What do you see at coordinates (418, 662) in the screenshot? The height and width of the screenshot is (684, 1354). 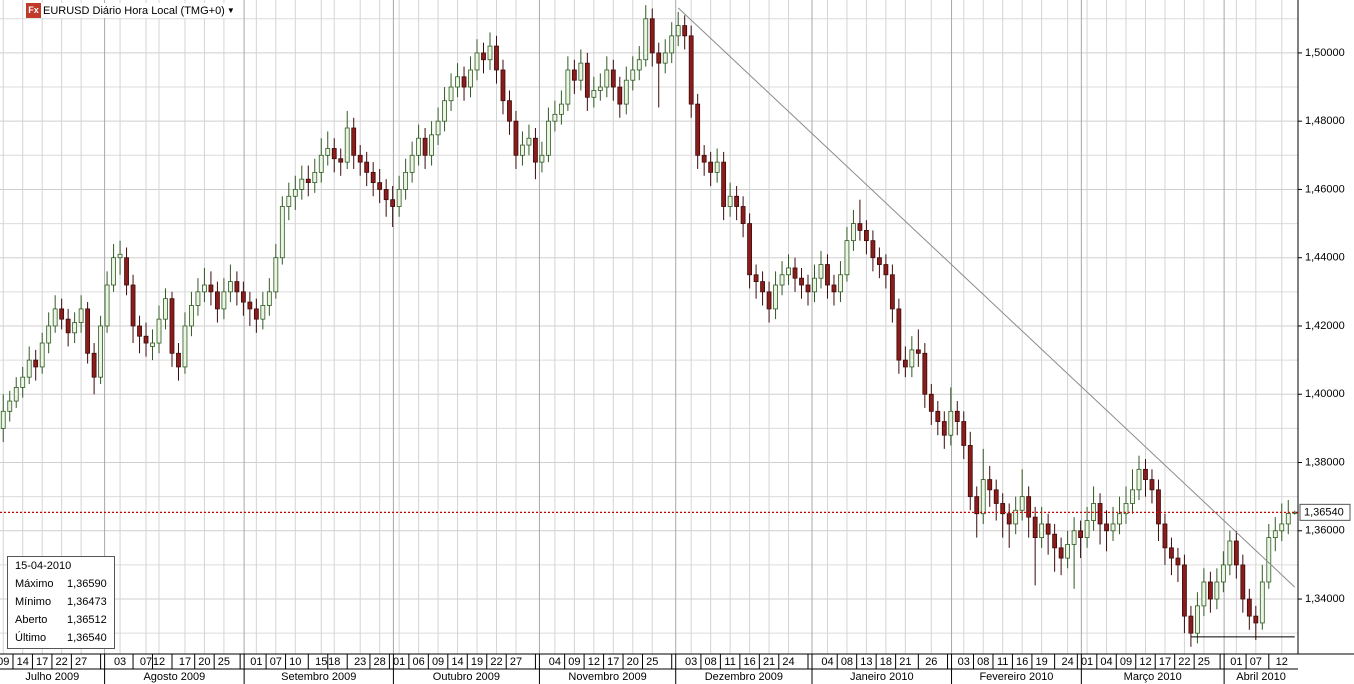 I see `x-tick-label: 06` at bounding box center [418, 662].